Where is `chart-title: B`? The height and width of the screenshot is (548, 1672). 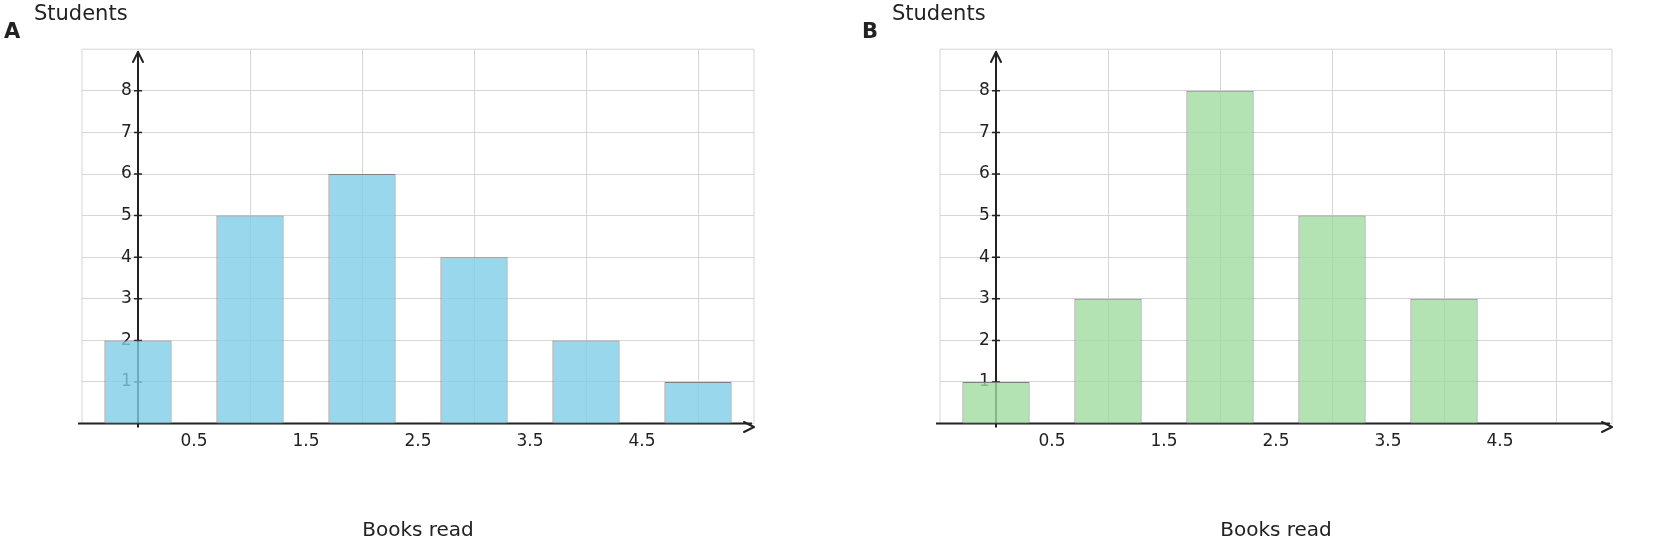
chart-title: B is located at coordinates (870, 31).